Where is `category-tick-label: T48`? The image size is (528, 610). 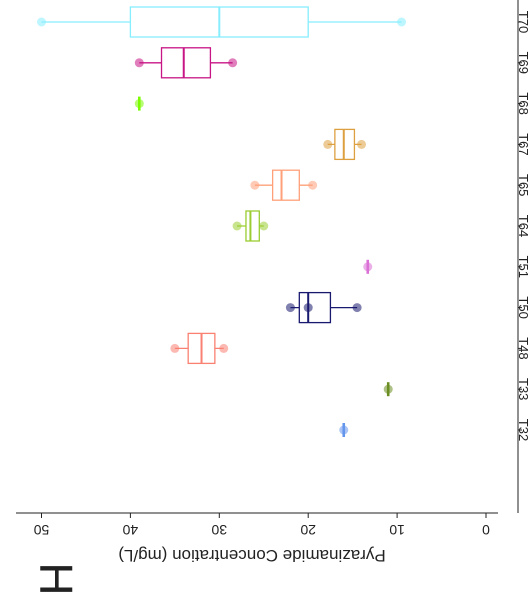 category-tick-label: T48 is located at coordinates (522, 348).